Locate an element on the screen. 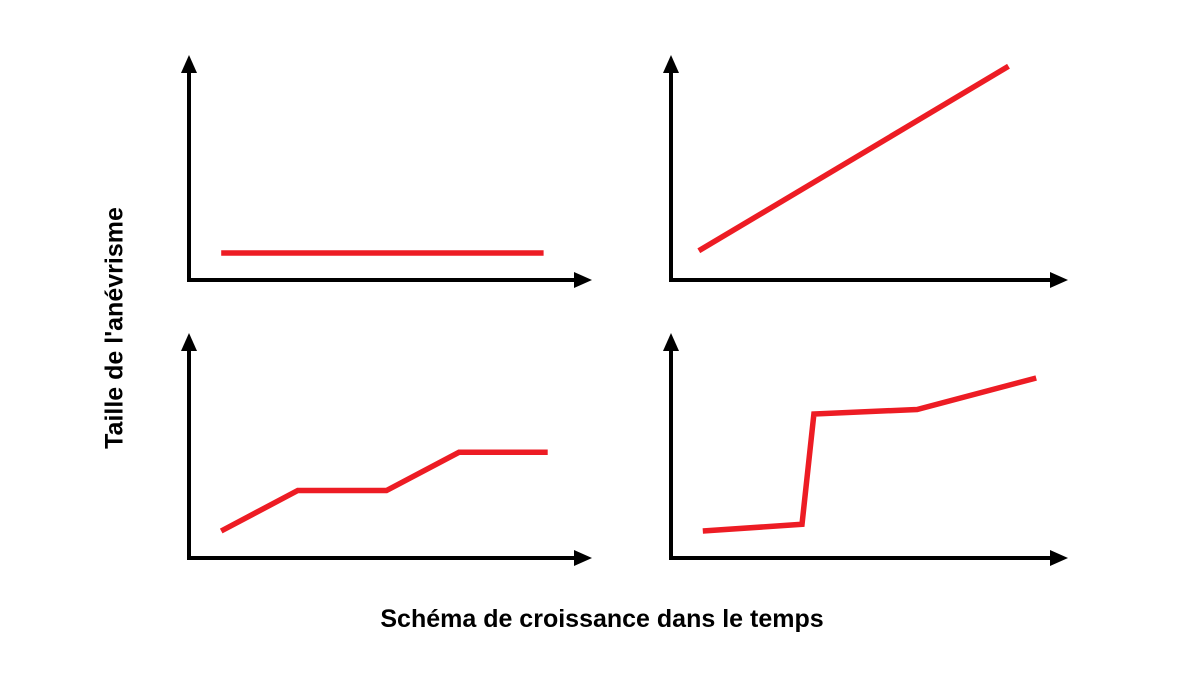 This screenshot has width=1200, height=675. chart-croissance-saut-brusque is located at coordinates (865, 449).